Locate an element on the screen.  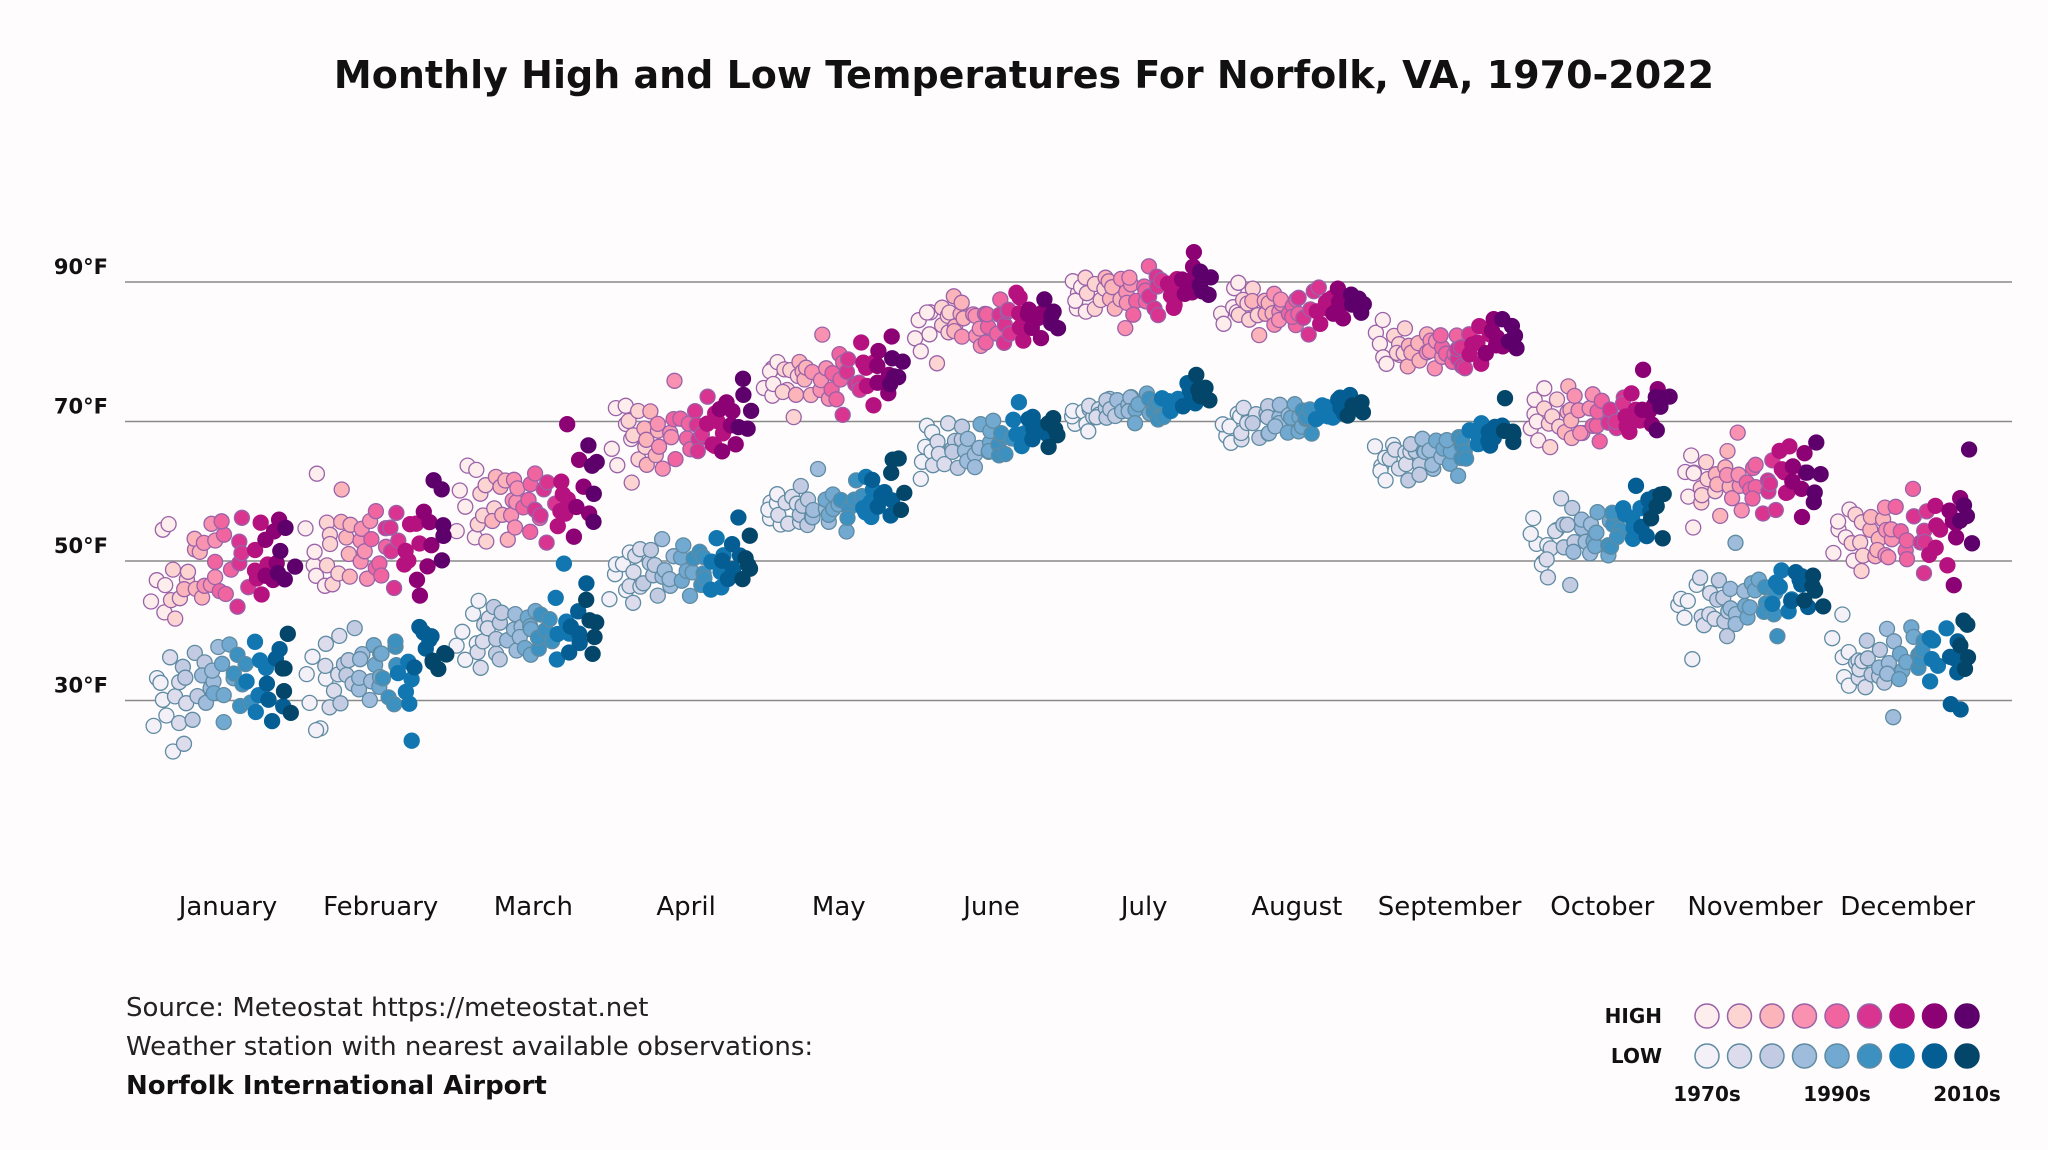
legend: HIGH LOW 1970s 1990s 2010s is located at coordinates (1803, 1054).